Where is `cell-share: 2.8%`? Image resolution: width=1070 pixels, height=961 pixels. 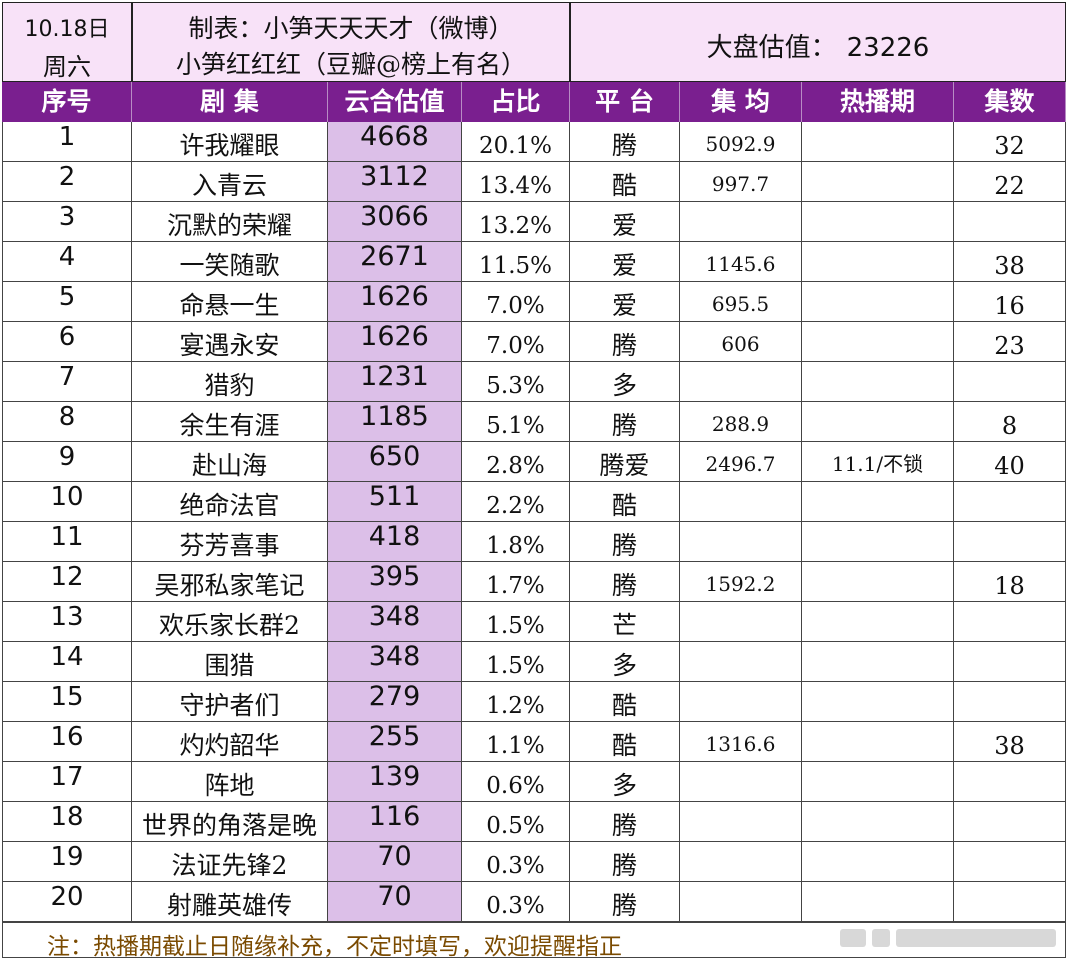
cell-share: 2.8% is located at coordinates (516, 462).